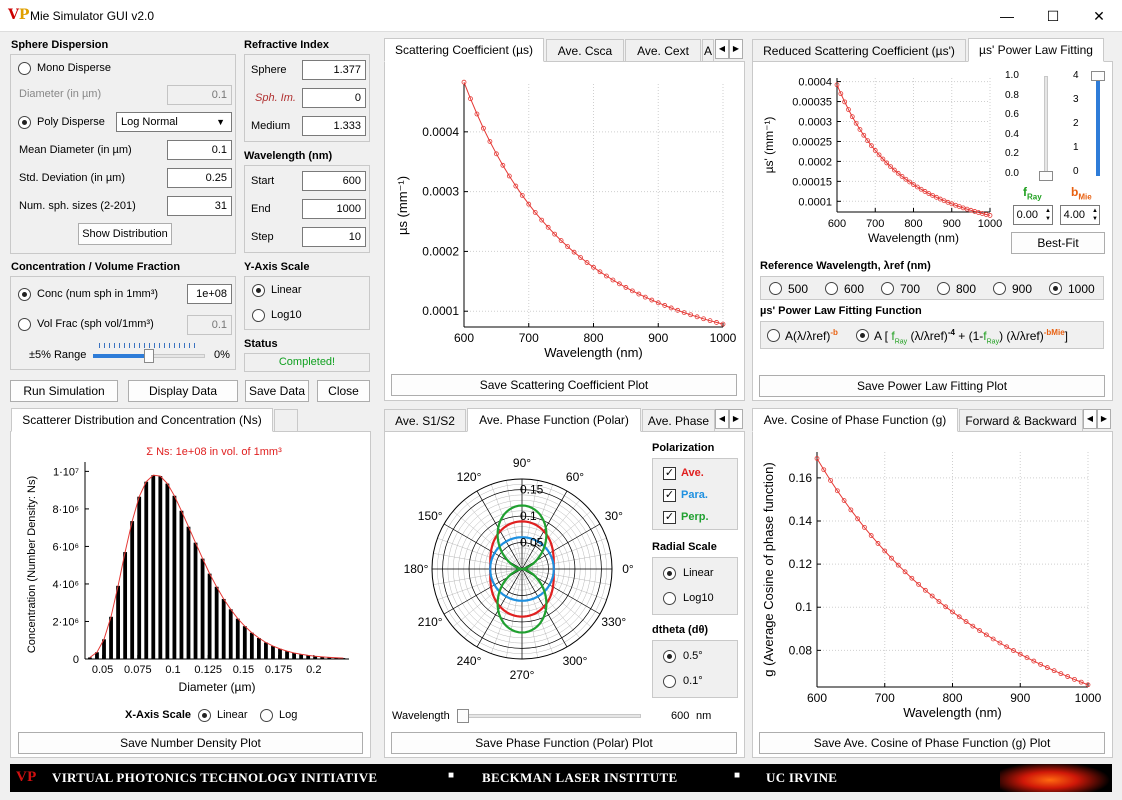 The width and height of the screenshot is (1122, 800). I want to click on sphere-ri-input: 1.377, so click(334, 70).